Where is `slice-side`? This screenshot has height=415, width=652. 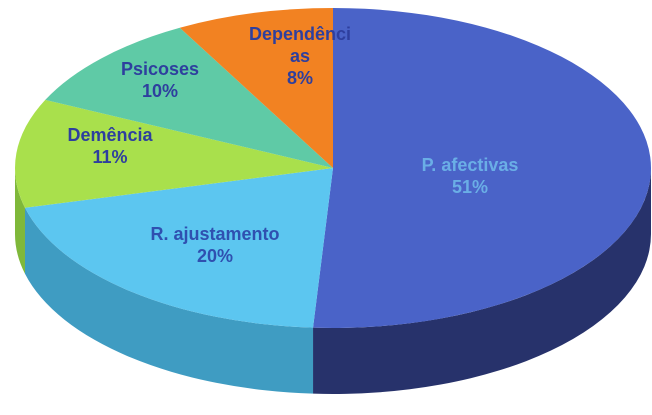 slice-side is located at coordinates (20, 221).